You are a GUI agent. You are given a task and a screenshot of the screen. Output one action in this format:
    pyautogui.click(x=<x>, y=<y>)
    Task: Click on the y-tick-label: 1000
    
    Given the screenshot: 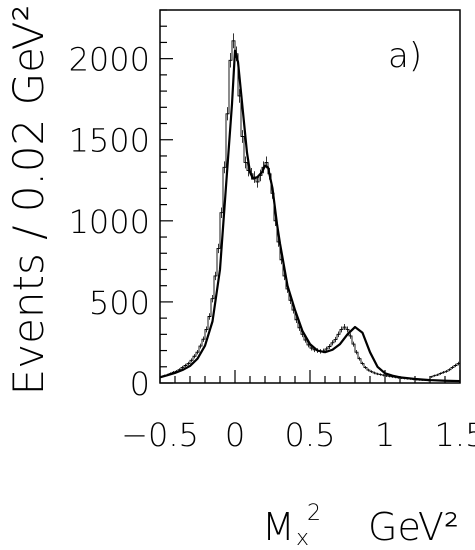 What is the action you would take?
    pyautogui.click(x=109, y=222)
    